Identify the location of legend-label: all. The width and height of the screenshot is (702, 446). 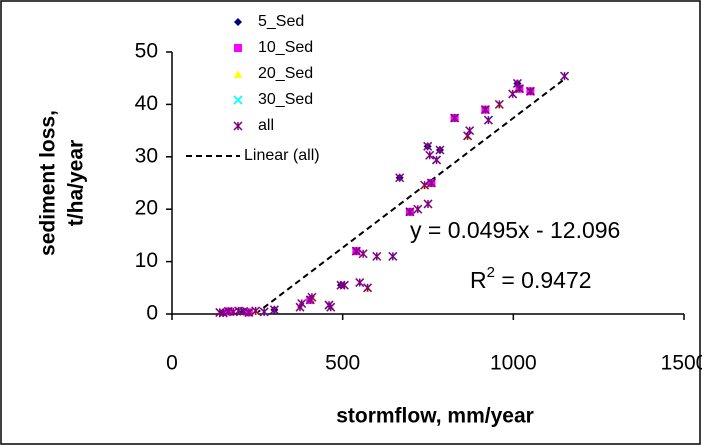
(266, 125).